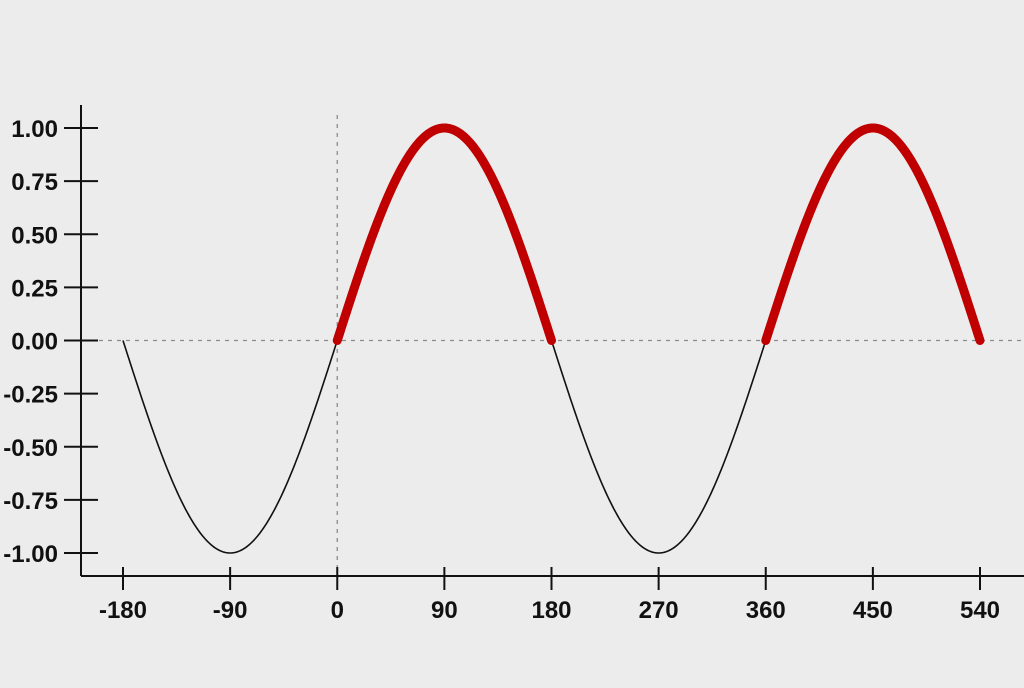  Describe the element at coordinates (34, 342) in the screenshot. I see `y-tick-label: 0.00` at that location.